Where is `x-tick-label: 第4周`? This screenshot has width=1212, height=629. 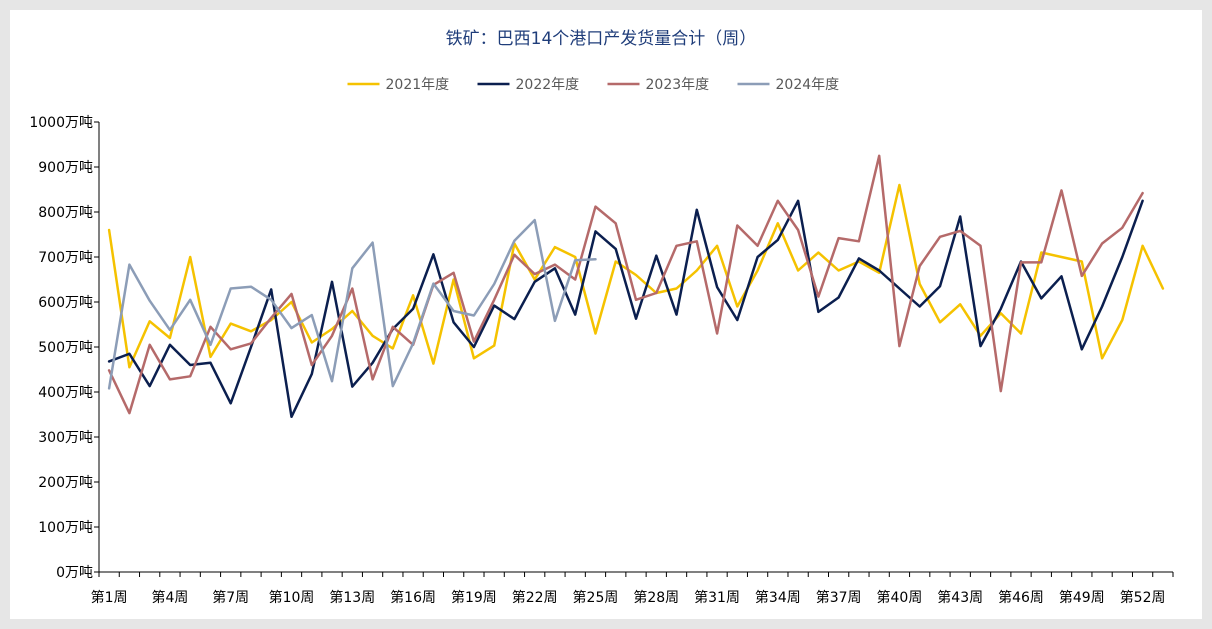
x-tick-label: 第4周 is located at coordinates (169, 597).